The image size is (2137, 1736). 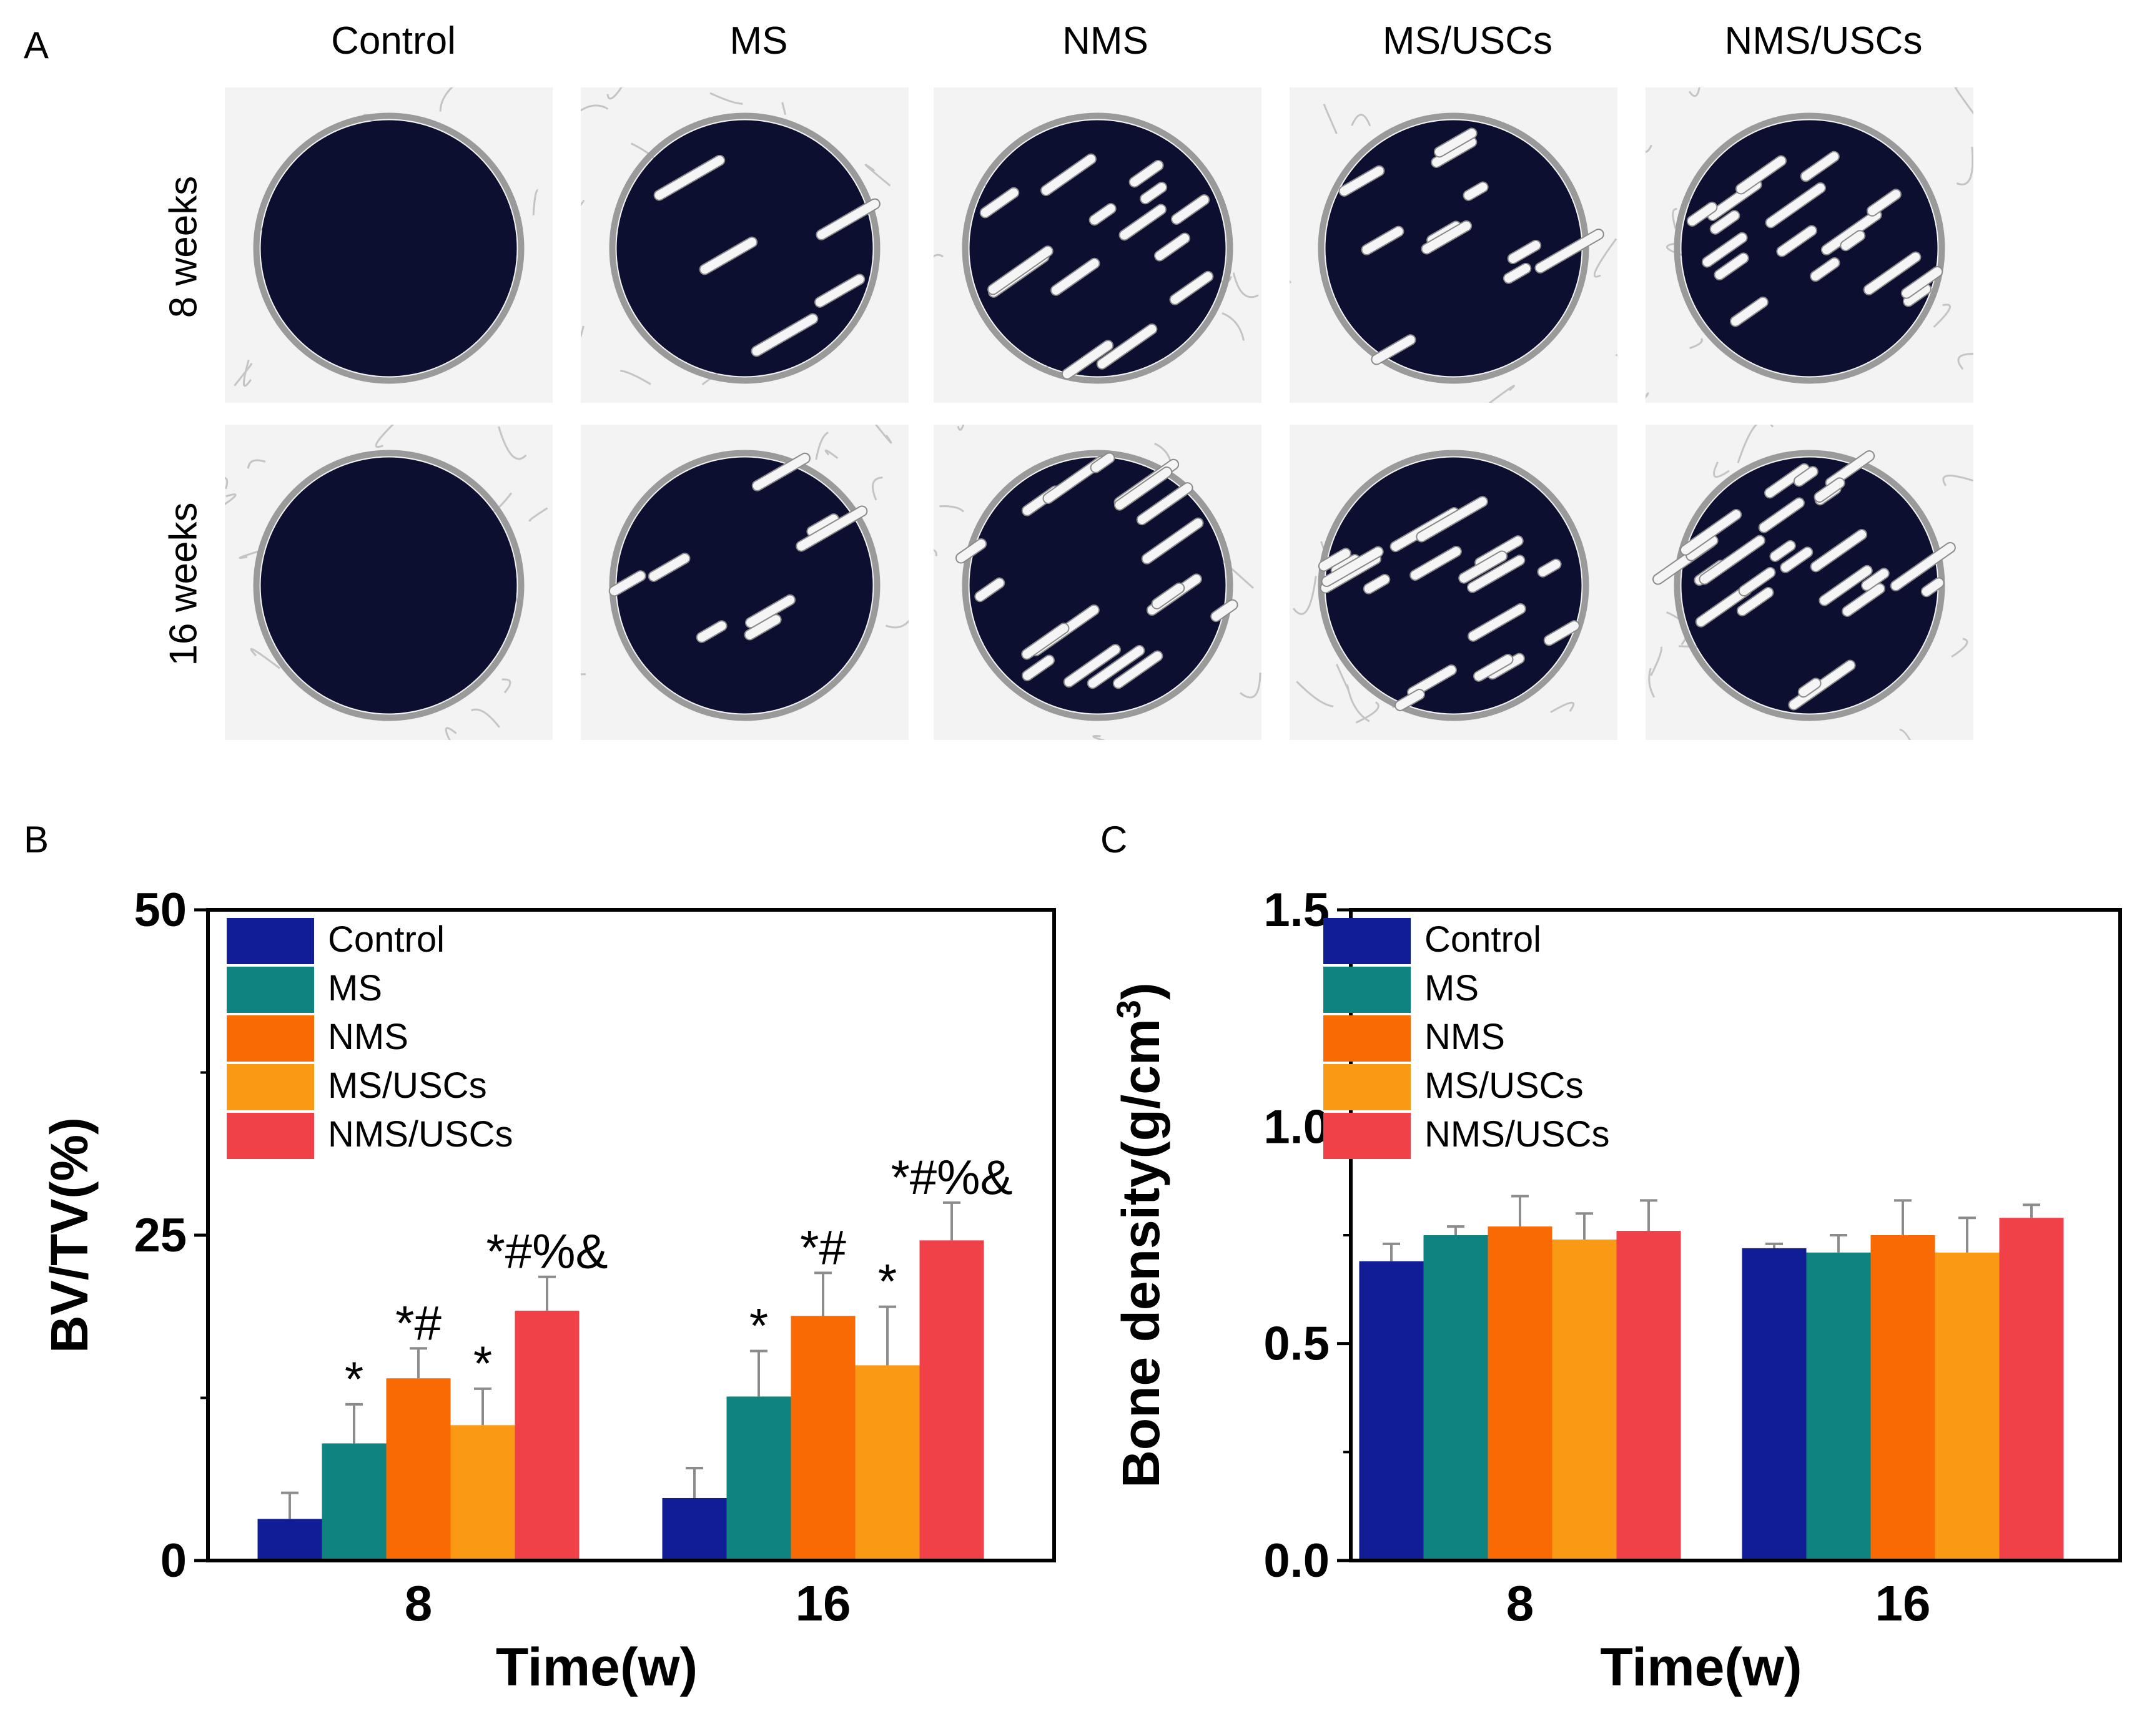 I want to click on col-label-nms-uscs: NMS/USCs, so click(x=1824, y=40).